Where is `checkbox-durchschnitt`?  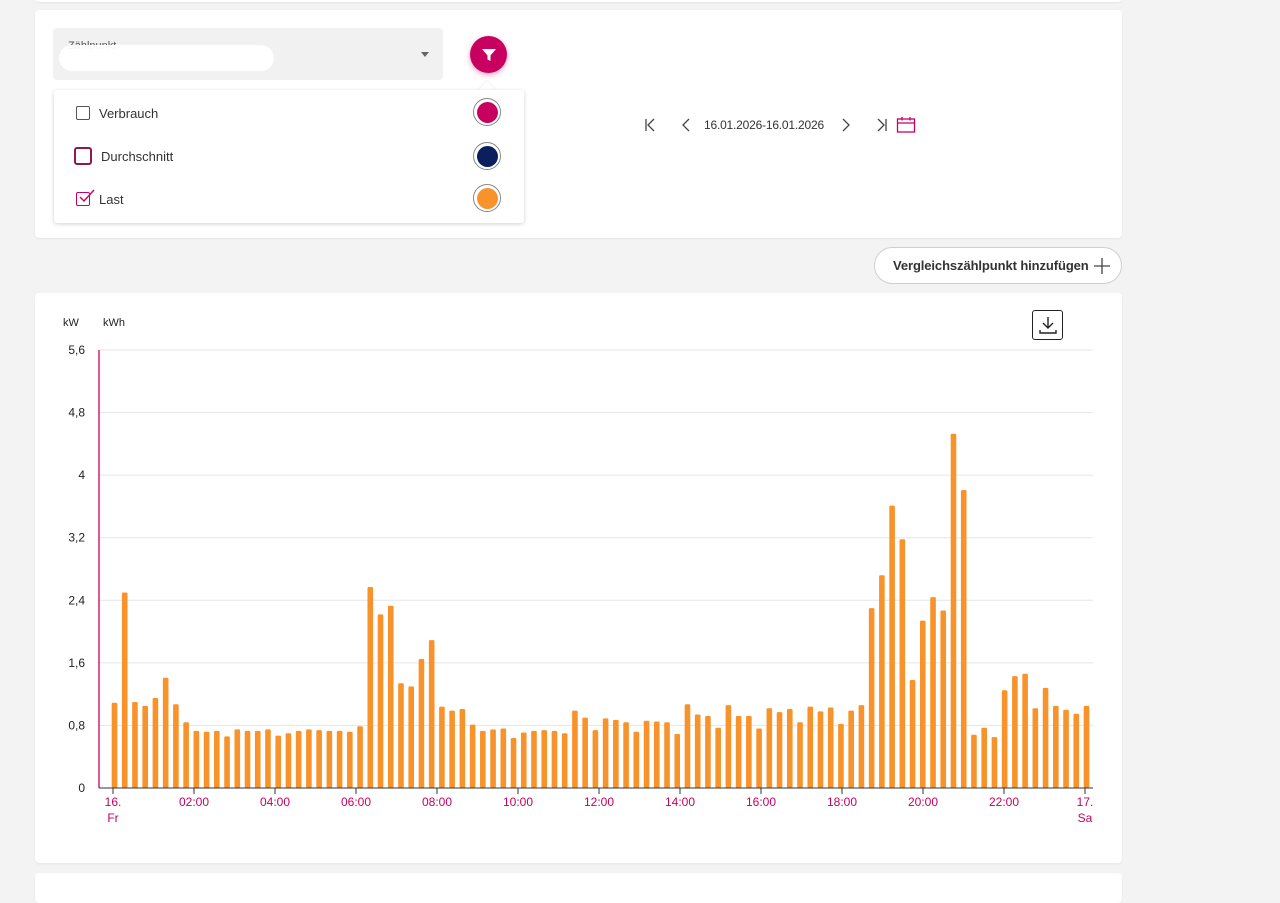
checkbox-durchschnitt is located at coordinates (83, 156).